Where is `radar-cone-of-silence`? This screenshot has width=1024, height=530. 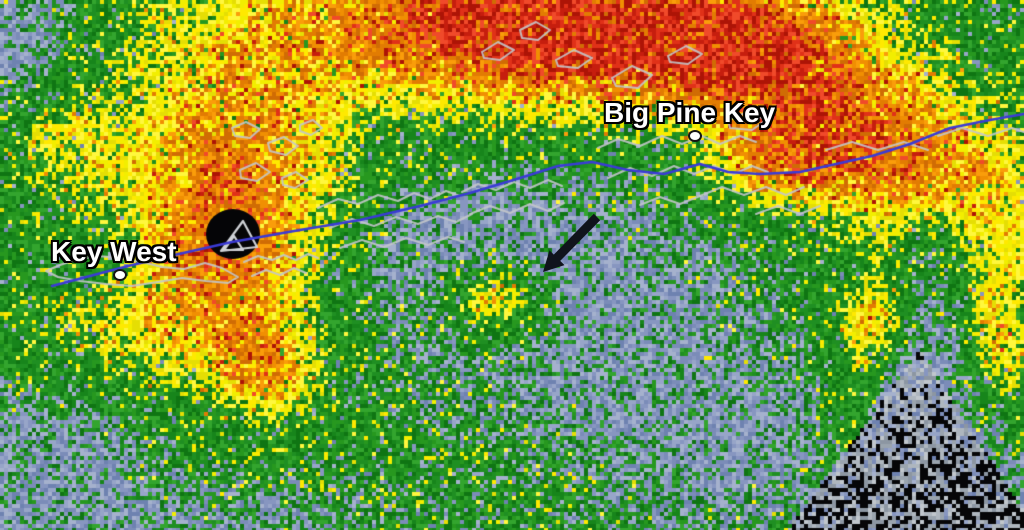
radar-cone-of-silence is located at coordinates (233, 234).